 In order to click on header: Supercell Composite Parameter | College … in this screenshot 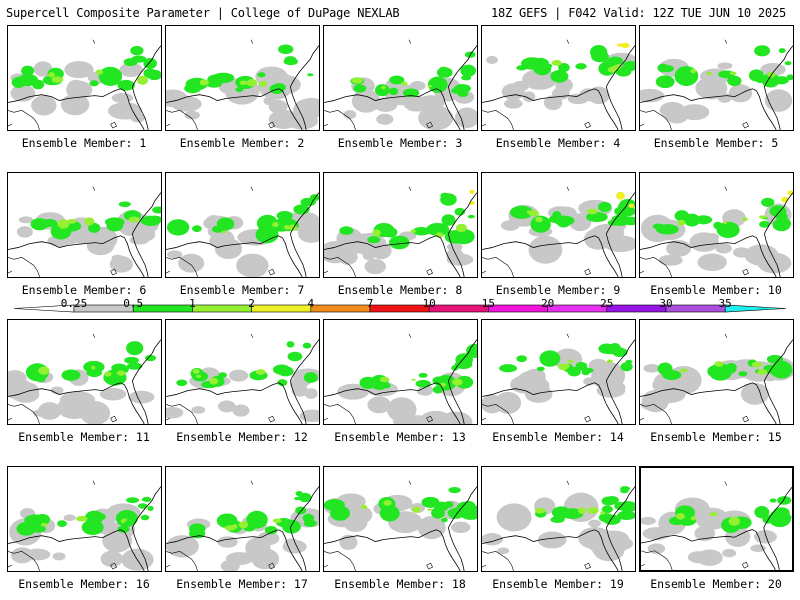, I will do `click(400, 12)`.